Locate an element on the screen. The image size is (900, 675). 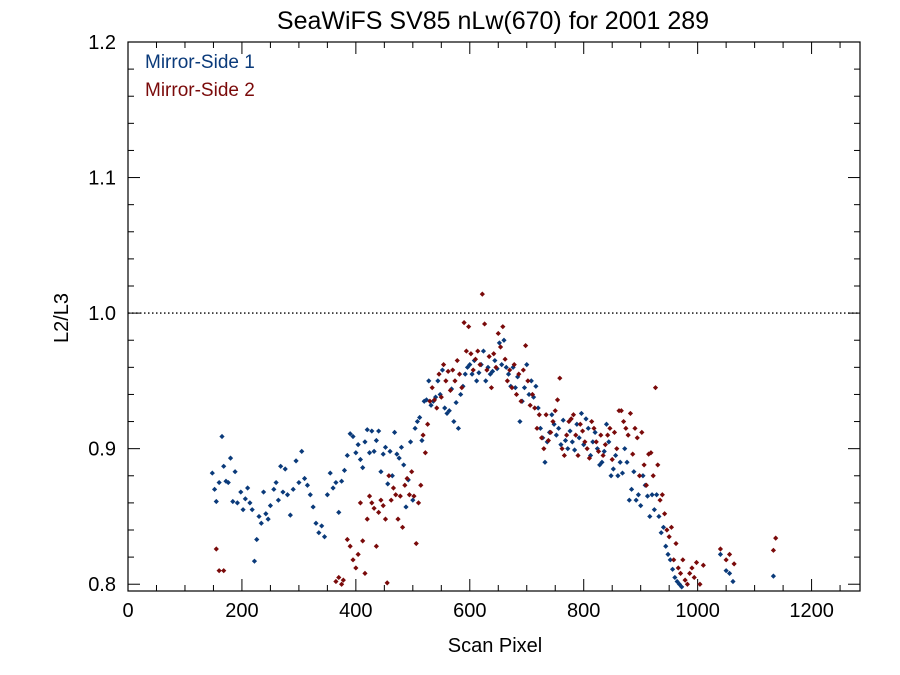
x-tick-label: 800 is located at coordinates (583, 611).